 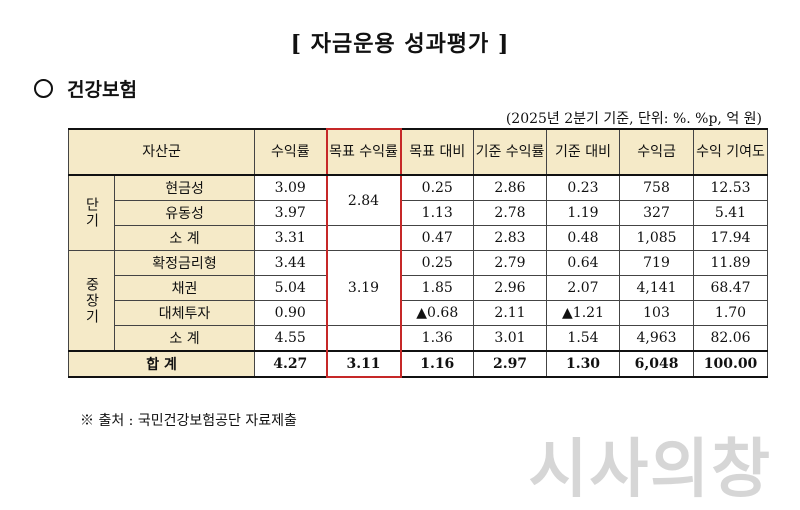 What do you see at coordinates (657, 152) in the screenshot?
I see `header-profit: 수익금` at bounding box center [657, 152].